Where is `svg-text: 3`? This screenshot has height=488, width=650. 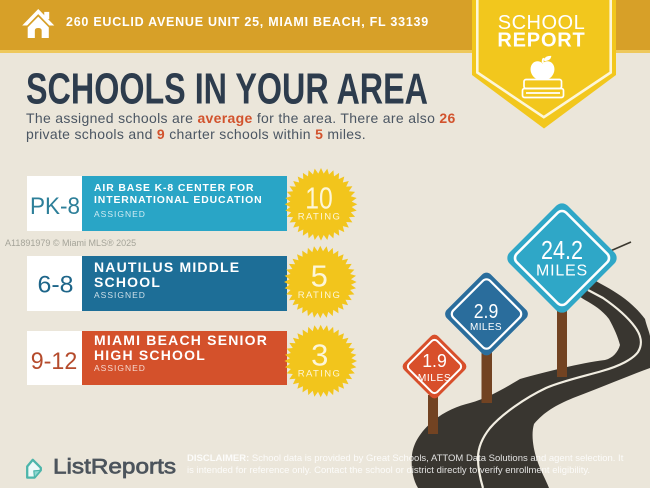
svg-text: 3 is located at coordinates (319, 354).